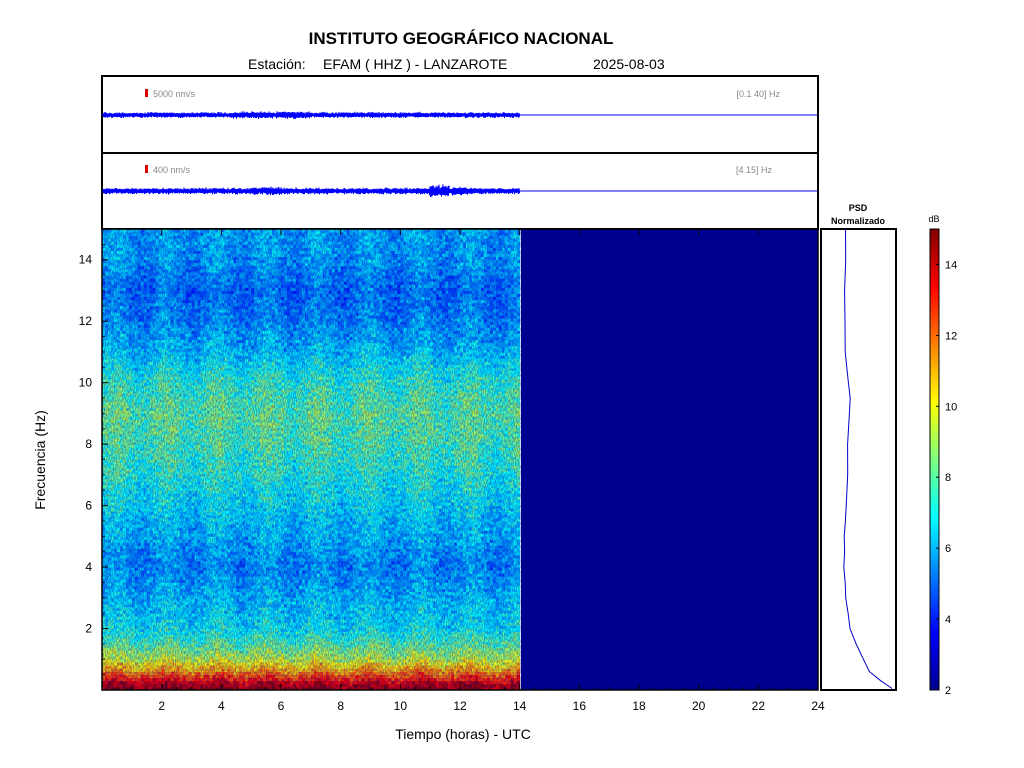 This screenshot has width=1024, height=768. What do you see at coordinates (461, 38) in the screenshot?
I see `figure-title: INSTITUTO GEOGRÁFICO NACIONAL` at bounding box center [461, 38].